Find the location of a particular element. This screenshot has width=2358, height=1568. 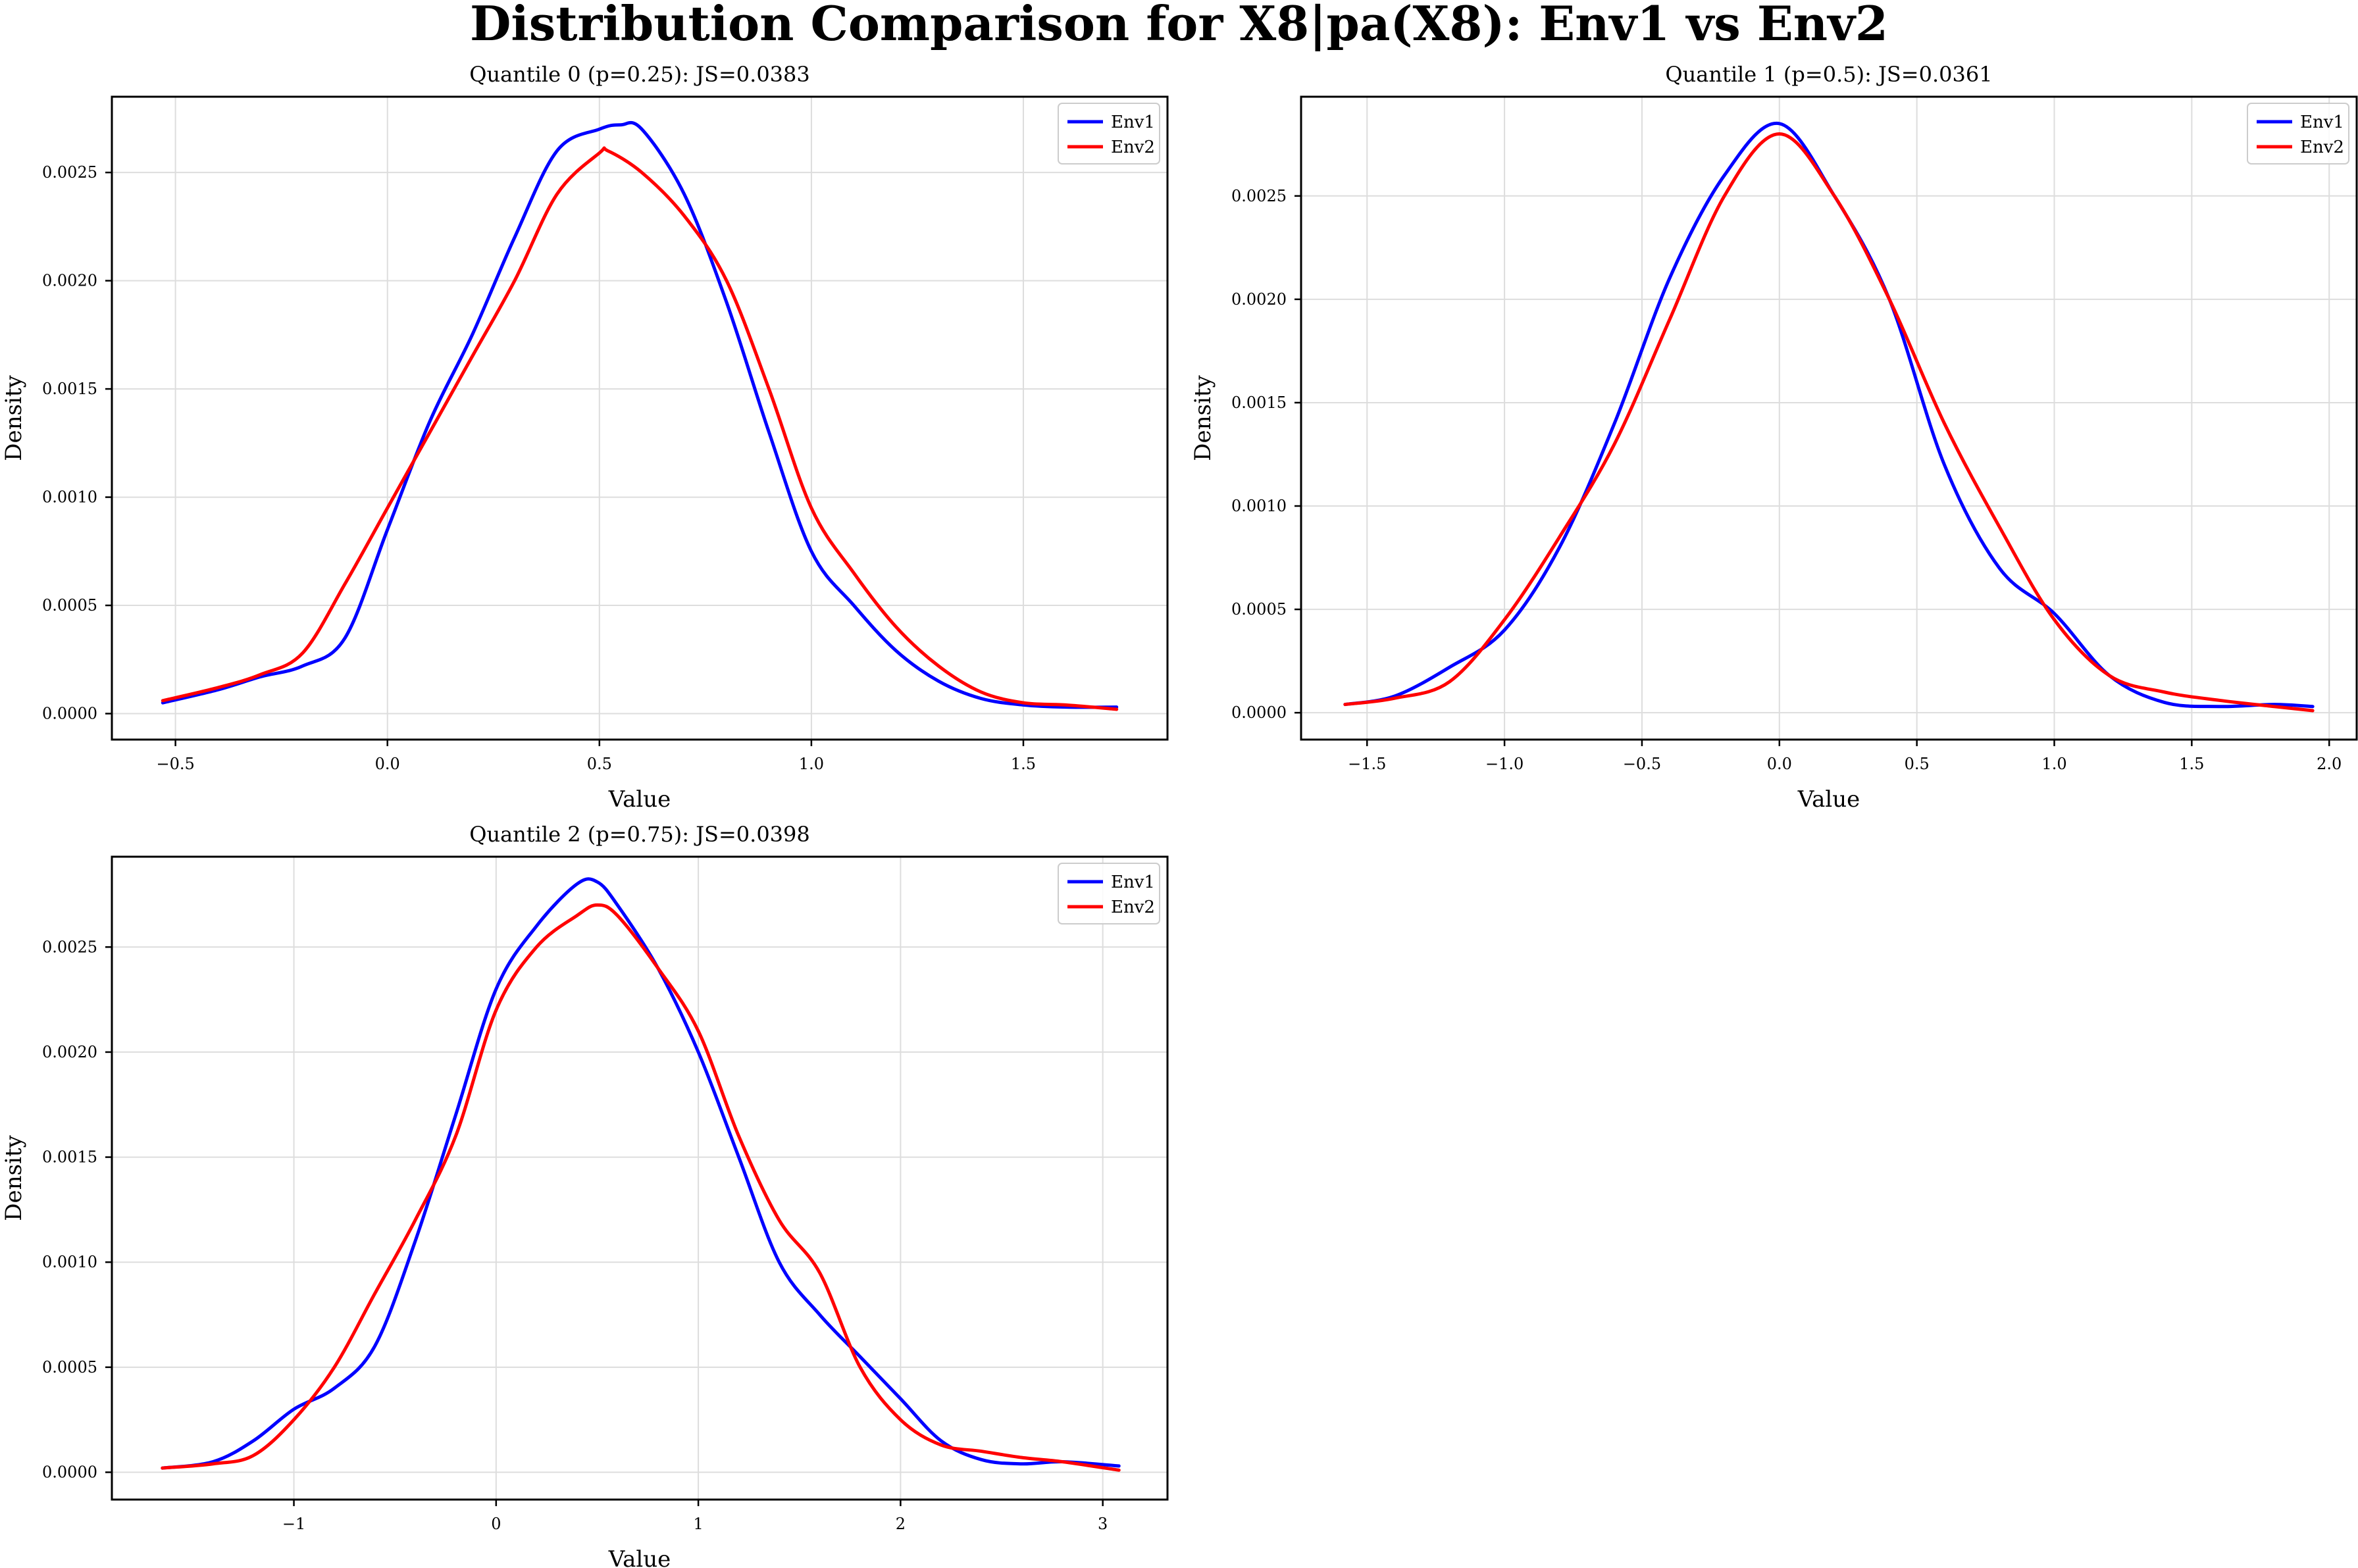

x-tick-label: −1.5 is located at coordinates (1367, 764).